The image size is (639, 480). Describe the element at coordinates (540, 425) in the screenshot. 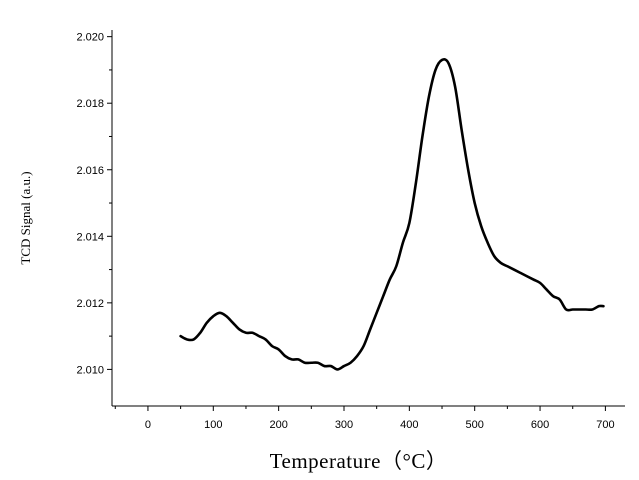

I see `x-tick-label: 600` at that location.